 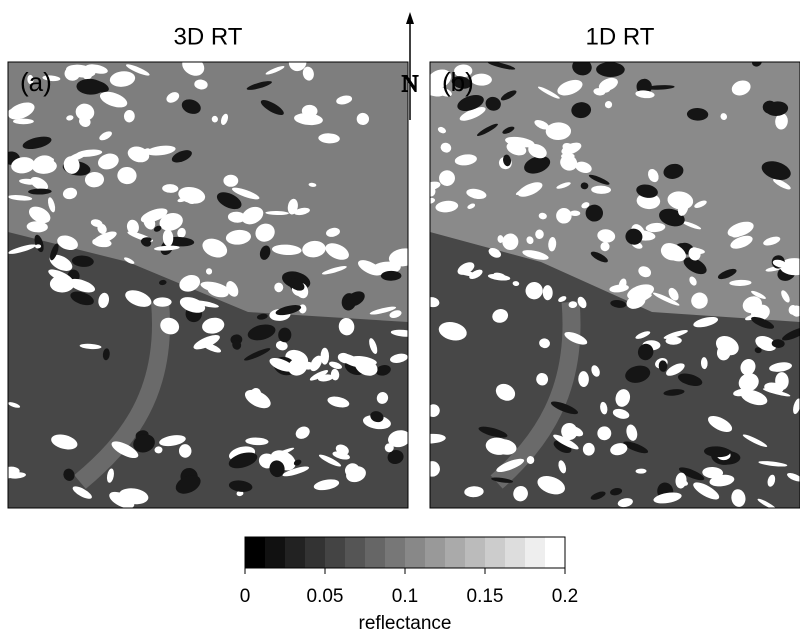 I want to click on tick-label: 0.1, so click(x=405, y=596).